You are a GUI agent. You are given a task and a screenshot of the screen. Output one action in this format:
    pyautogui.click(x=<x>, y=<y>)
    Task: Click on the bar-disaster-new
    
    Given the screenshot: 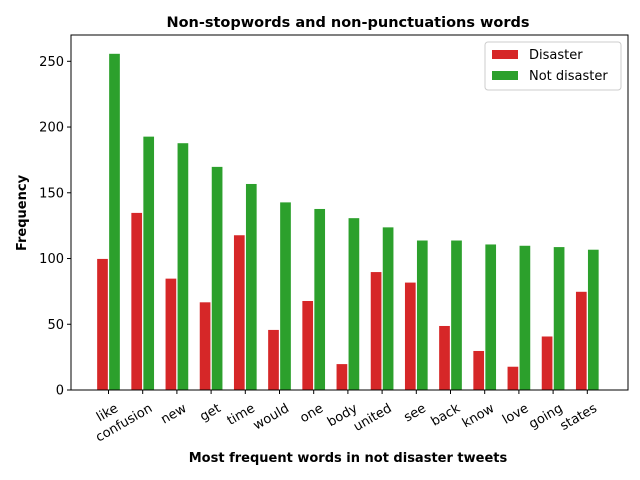 What is the action you would take?
    pyautogui.click(x=171, y=334)
    